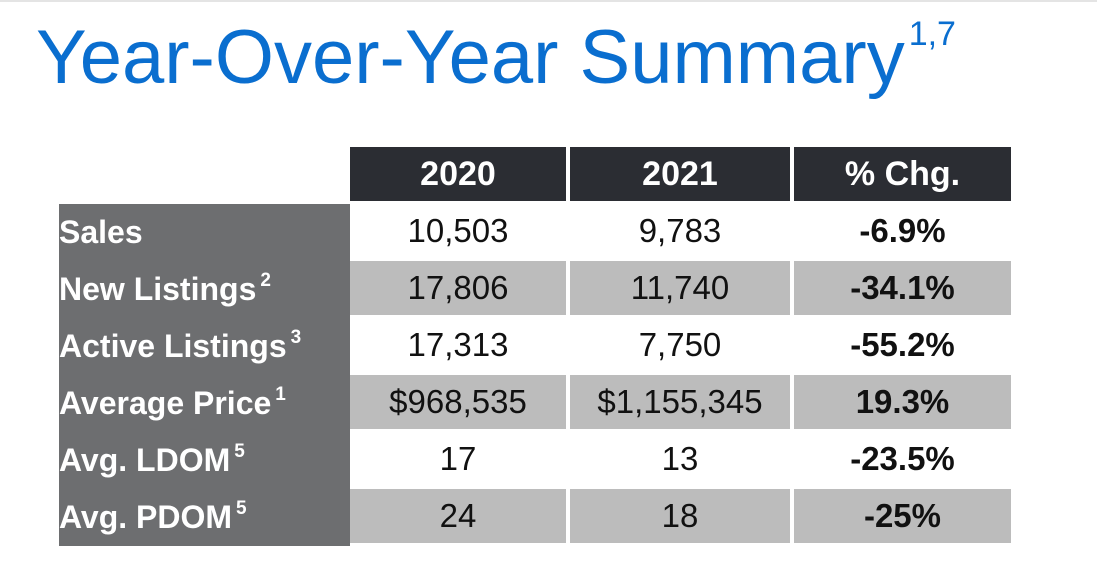 Image resolution: width=1097 pixels, height=576 pixels. I want to click on row-label: Sales, so click(204, 232).